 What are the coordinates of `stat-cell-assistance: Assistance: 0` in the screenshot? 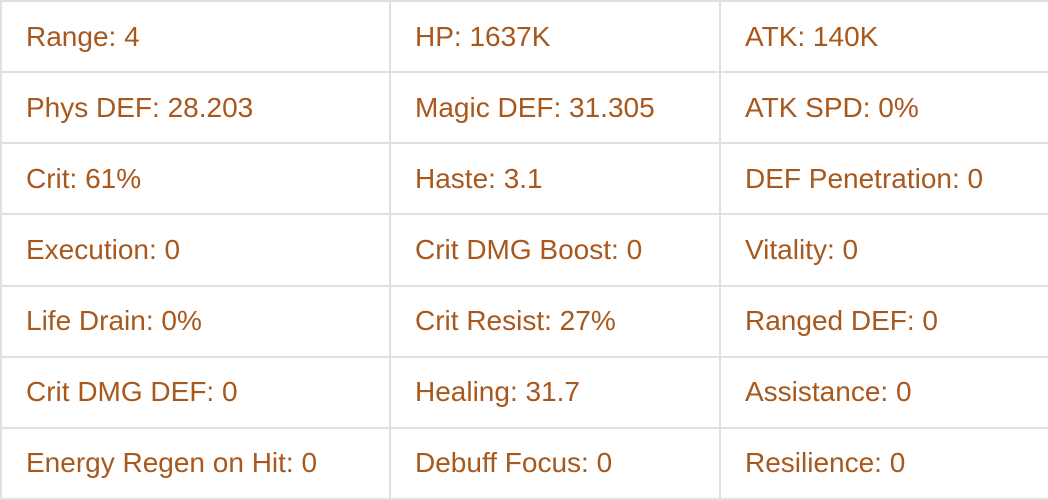 It's located at (883, 392).